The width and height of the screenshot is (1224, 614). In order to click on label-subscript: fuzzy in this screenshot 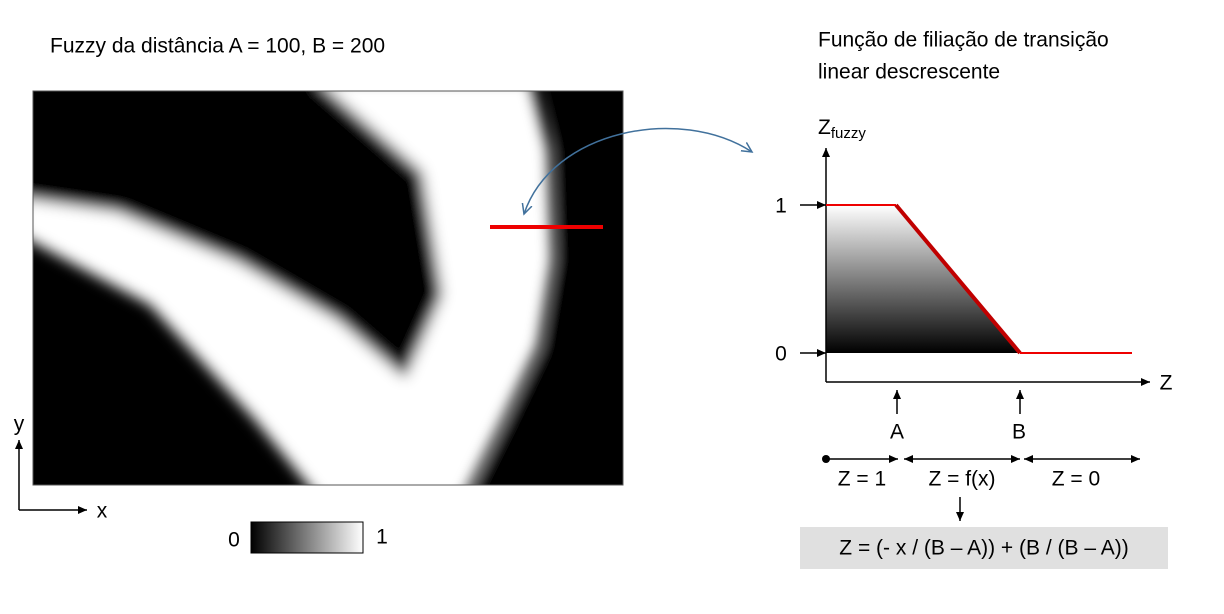, I will do `click(849, 133)`.